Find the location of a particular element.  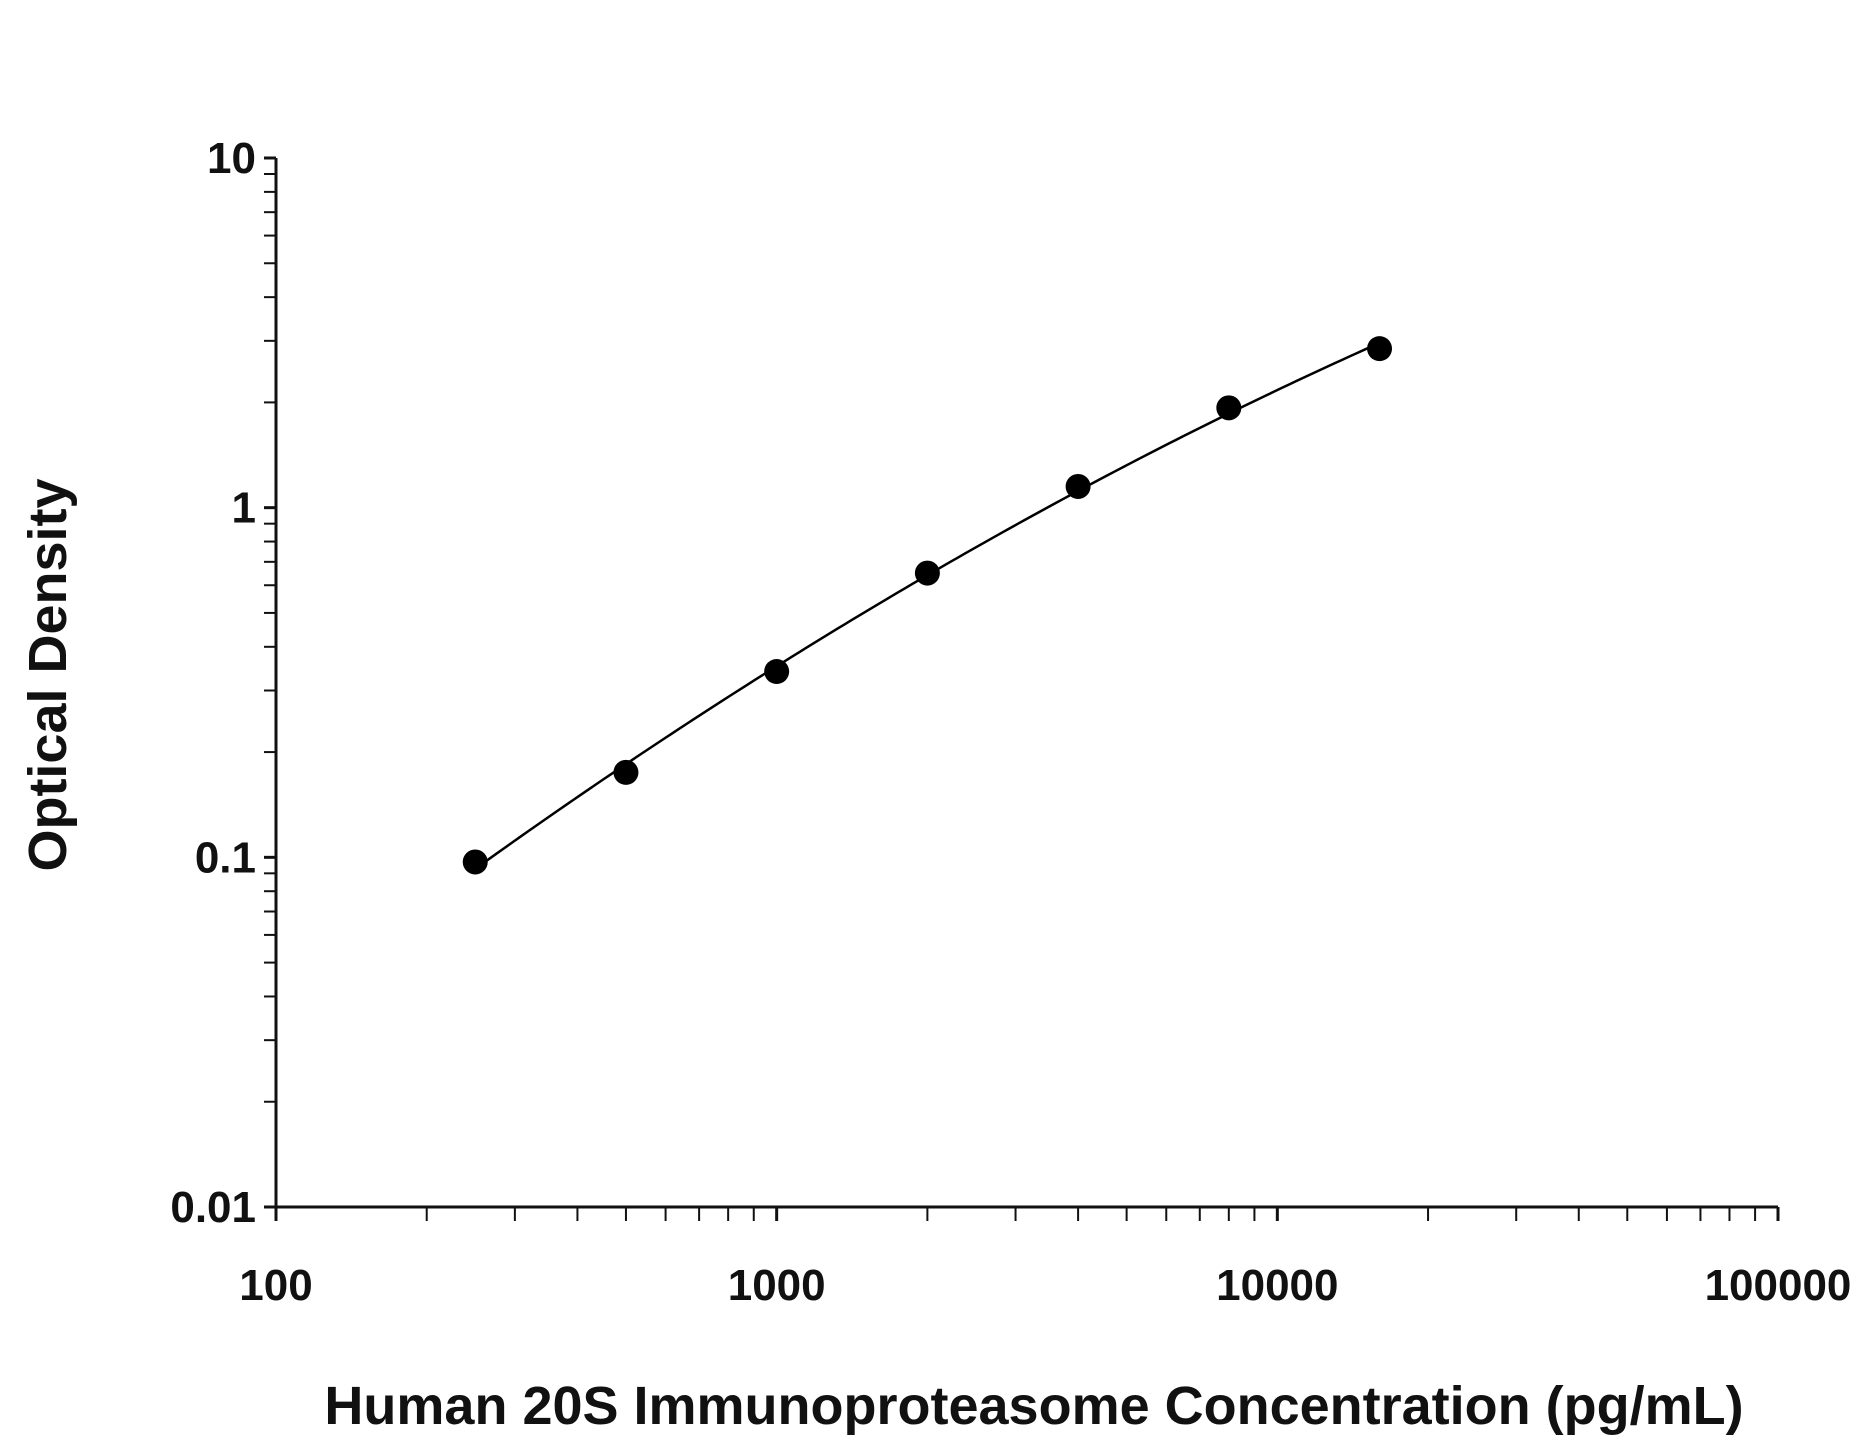

y-tick-label: 10 is located at coordinates (231, 158).